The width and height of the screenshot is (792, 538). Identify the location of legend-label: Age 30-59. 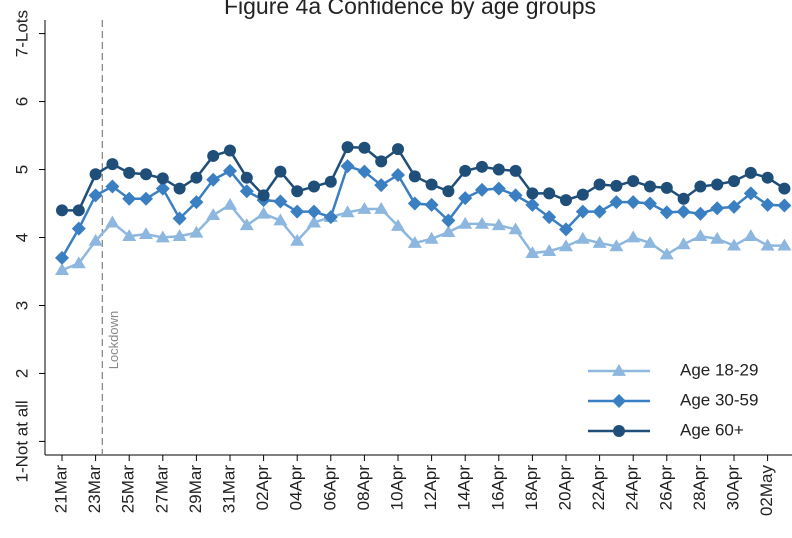
(719, 399).